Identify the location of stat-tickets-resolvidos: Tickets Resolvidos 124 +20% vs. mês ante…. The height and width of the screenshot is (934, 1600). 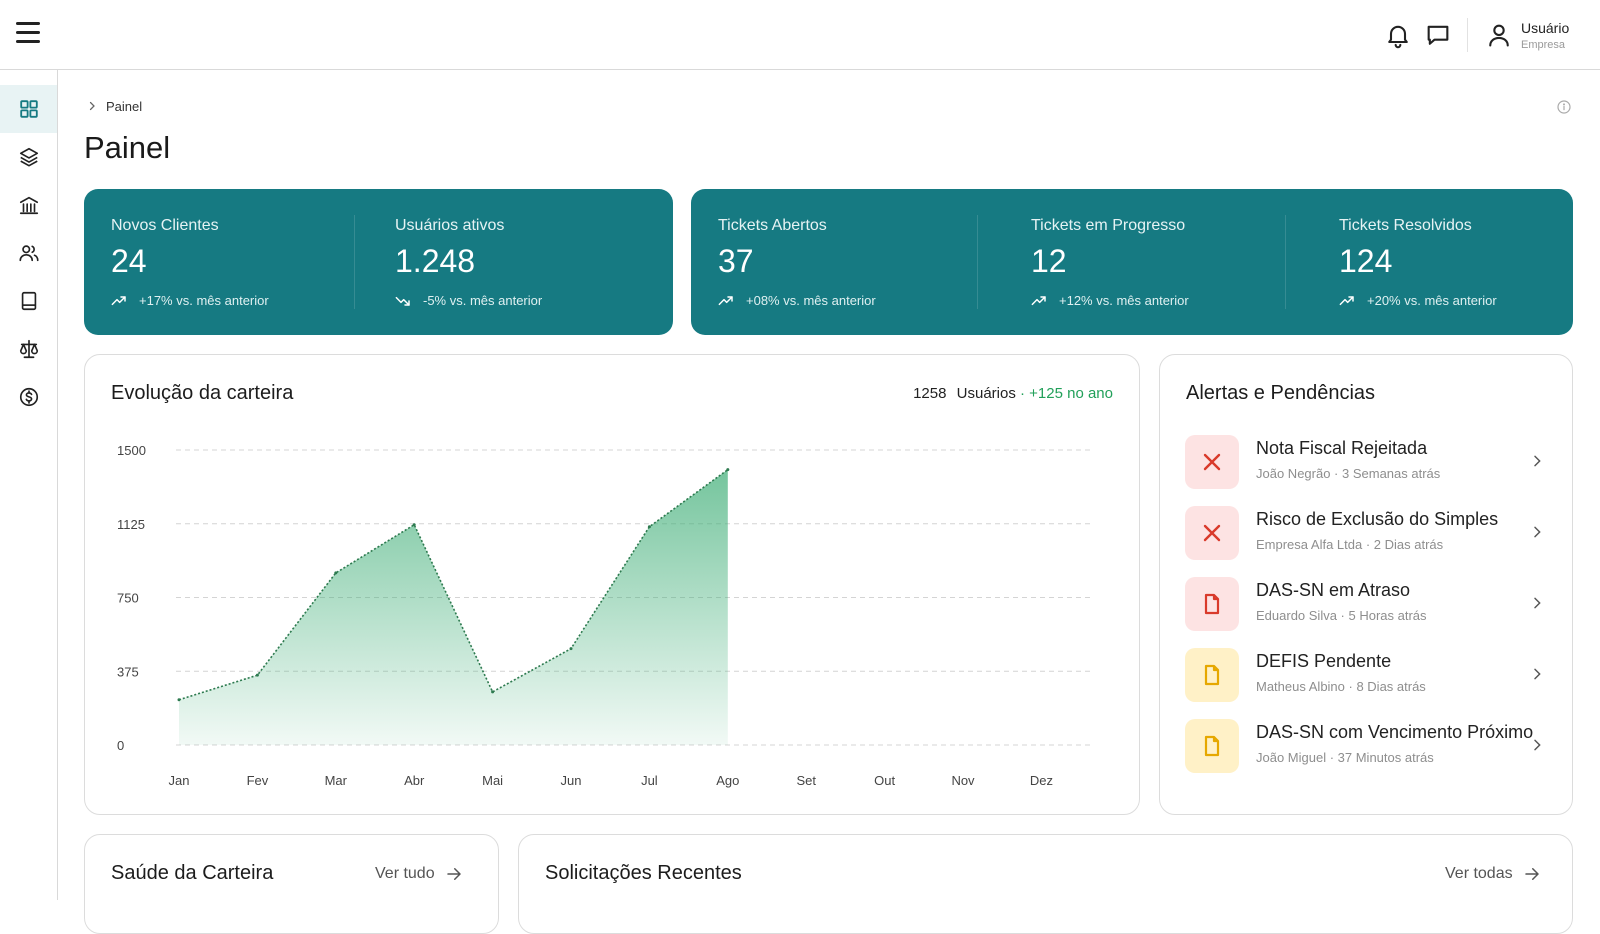
(1454, 262).